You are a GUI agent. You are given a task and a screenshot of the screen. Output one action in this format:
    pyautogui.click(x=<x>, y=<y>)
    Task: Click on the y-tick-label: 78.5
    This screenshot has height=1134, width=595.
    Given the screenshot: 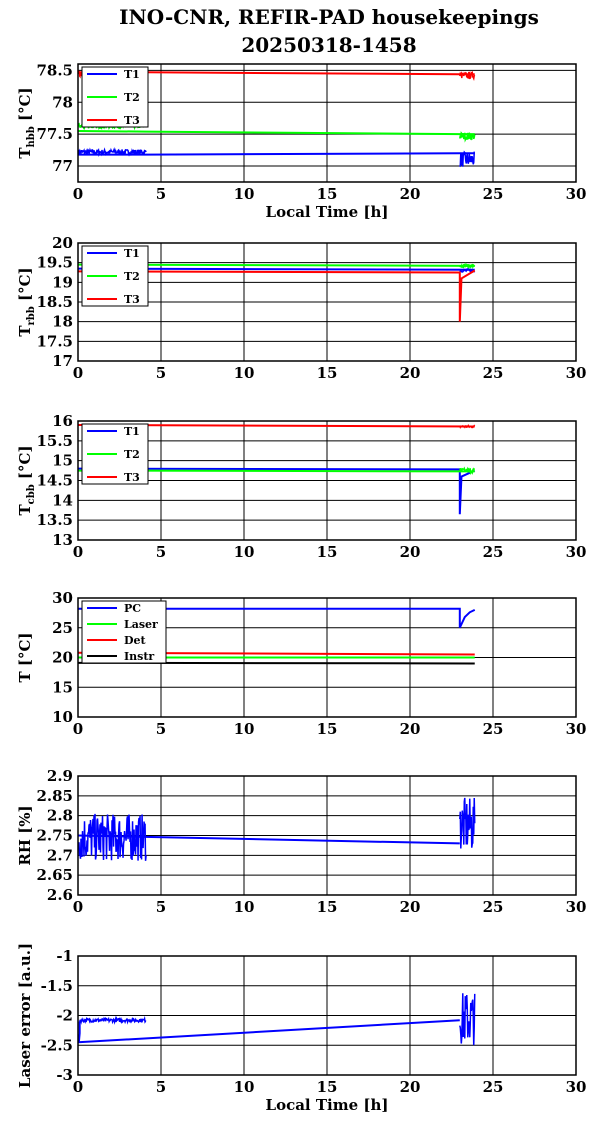 What is the action you would take?
    pyautogui.click(x=54, y=70)
    